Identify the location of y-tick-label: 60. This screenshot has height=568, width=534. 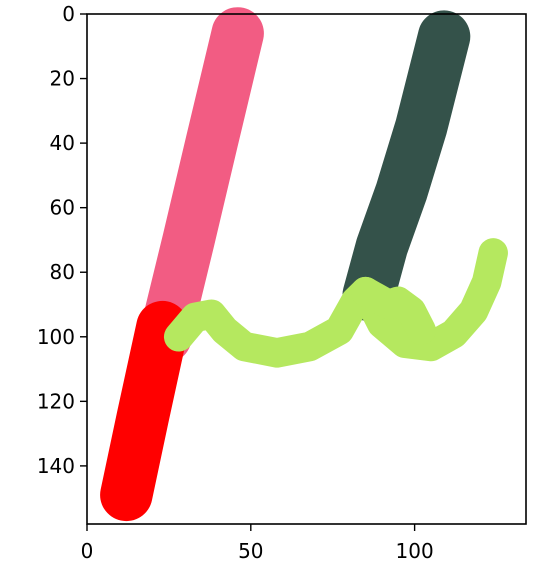
(62, 208).